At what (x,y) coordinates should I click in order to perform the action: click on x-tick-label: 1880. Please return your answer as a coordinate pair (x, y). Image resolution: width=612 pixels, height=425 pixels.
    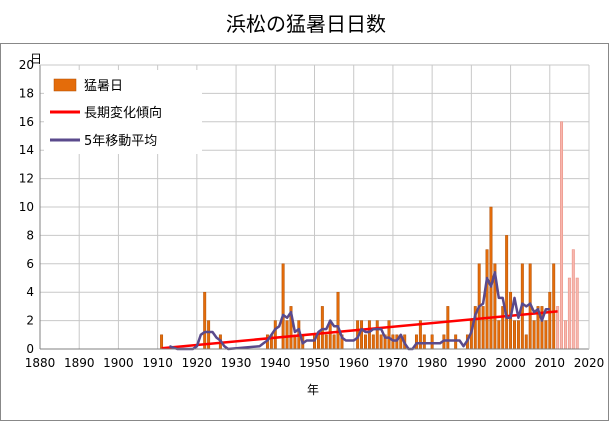
    Looking at the image, I should click on (40, 363).